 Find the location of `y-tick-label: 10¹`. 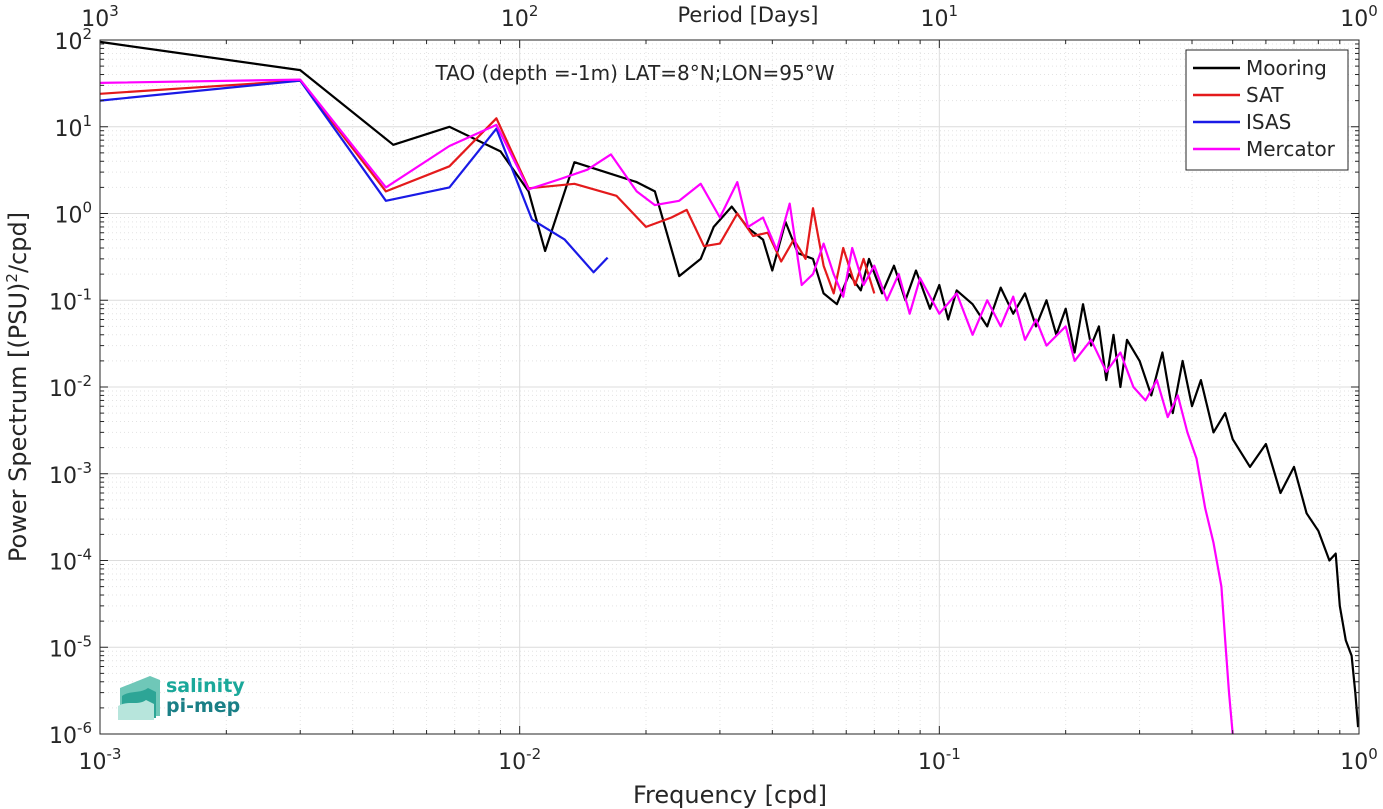

y-tick-label: 10¹ is located at coordinates (73, 127).